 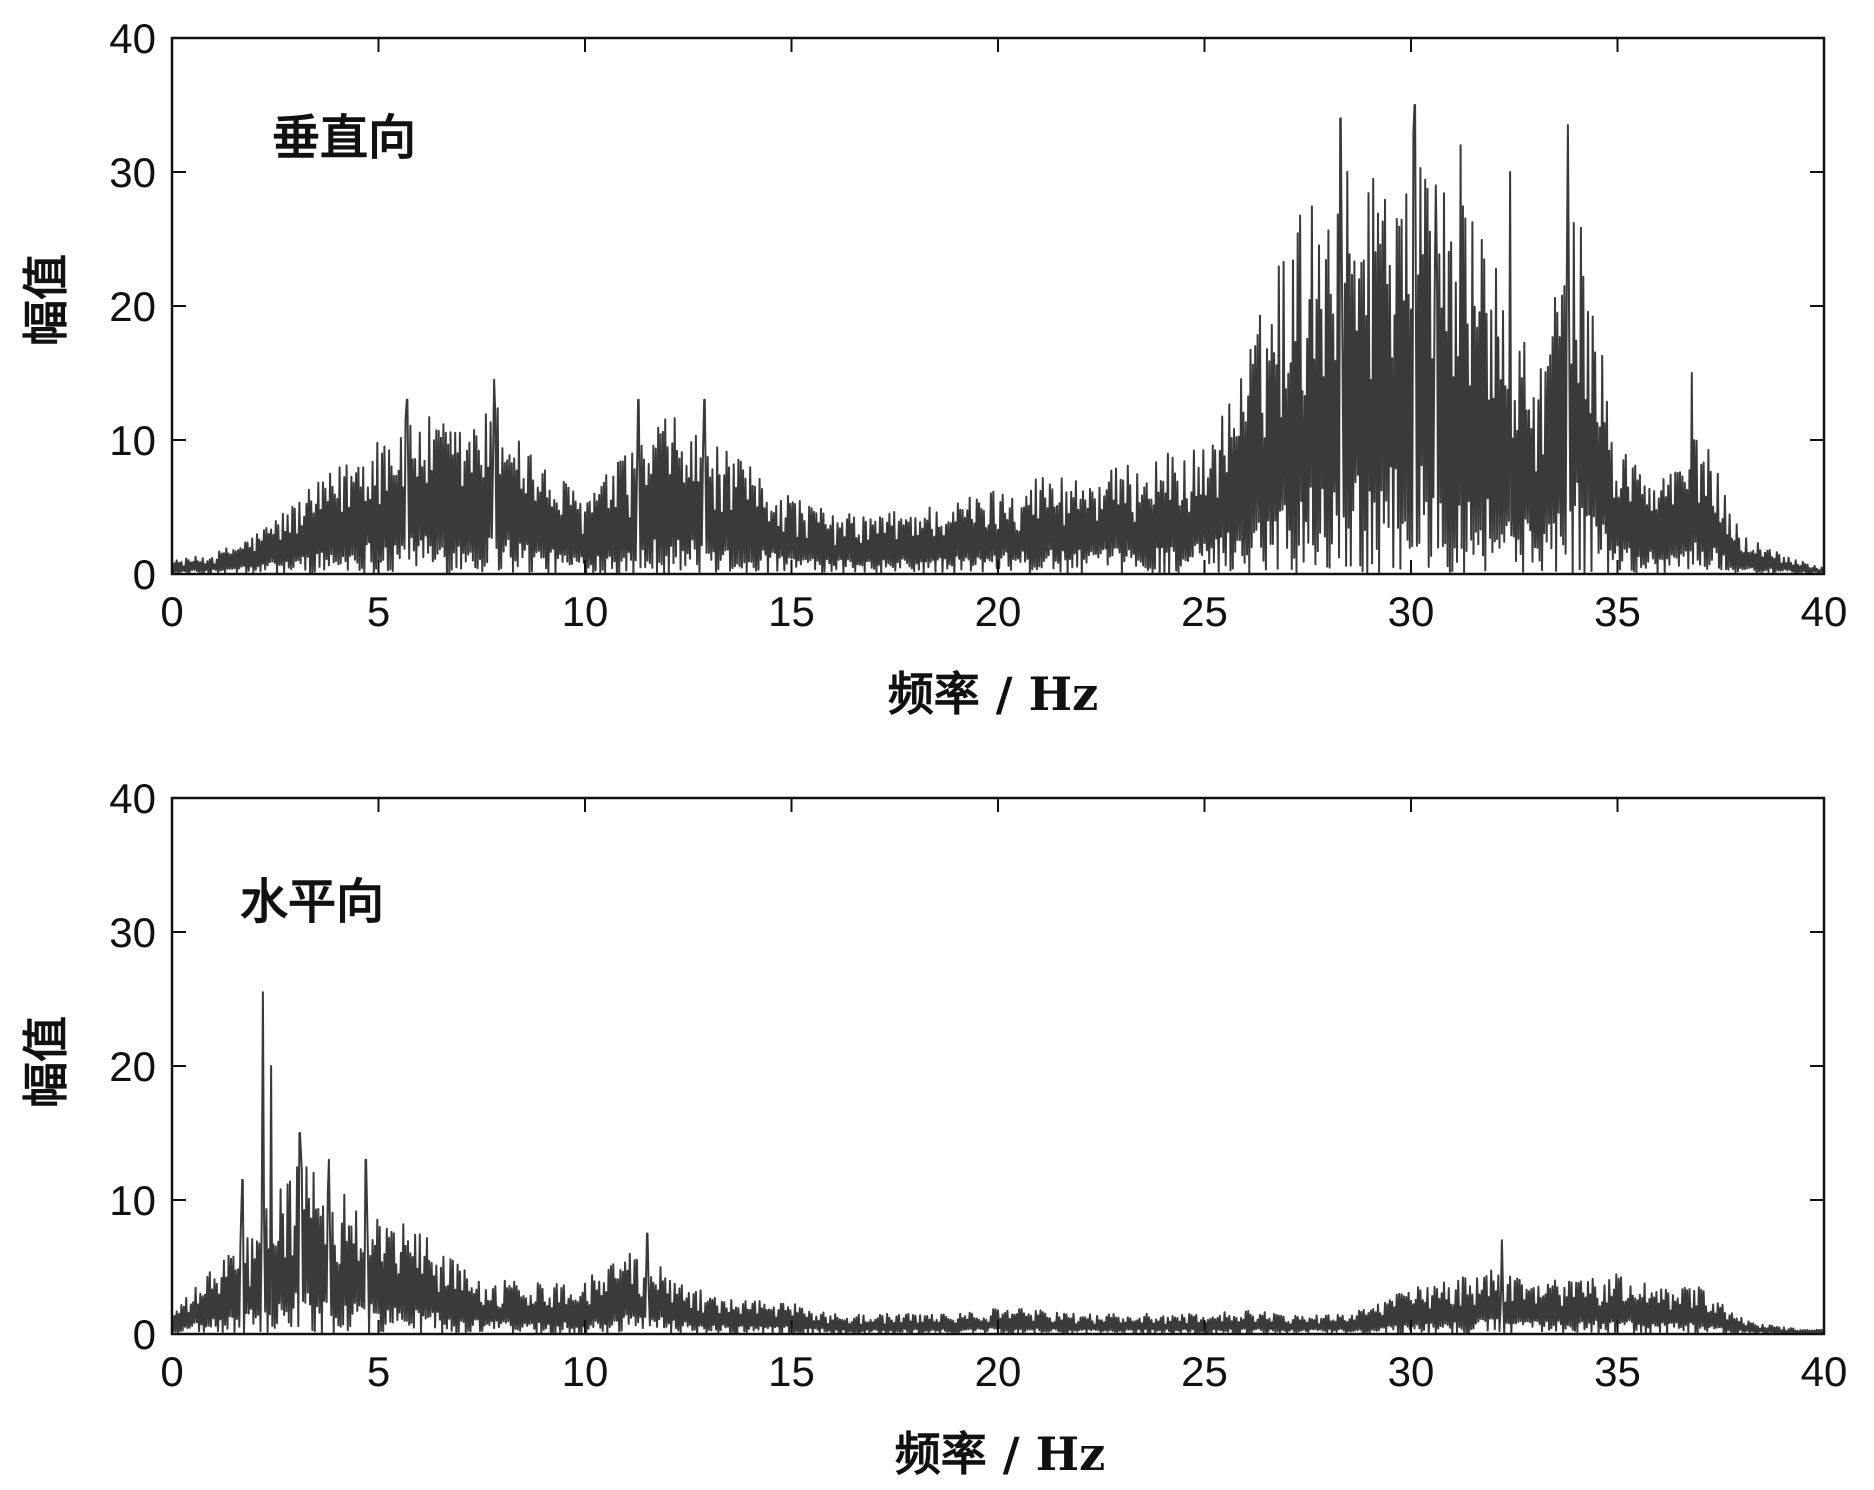 I want to click on chart-annotation: 水平向, so click(x=312, y=902).